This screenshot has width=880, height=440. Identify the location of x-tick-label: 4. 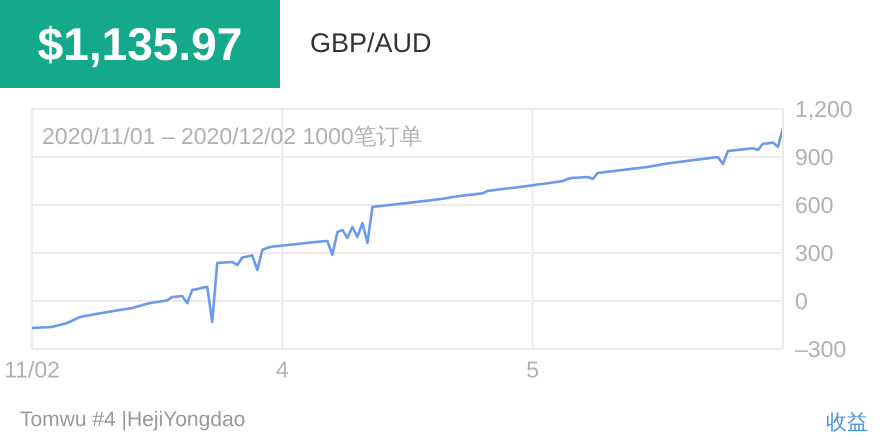
(282, 369).